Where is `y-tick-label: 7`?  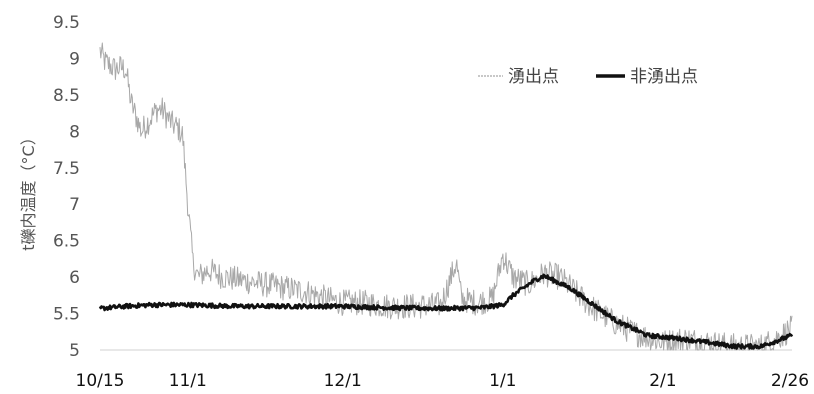 y-tick-label: 7 is located at coordinates (74, 205).